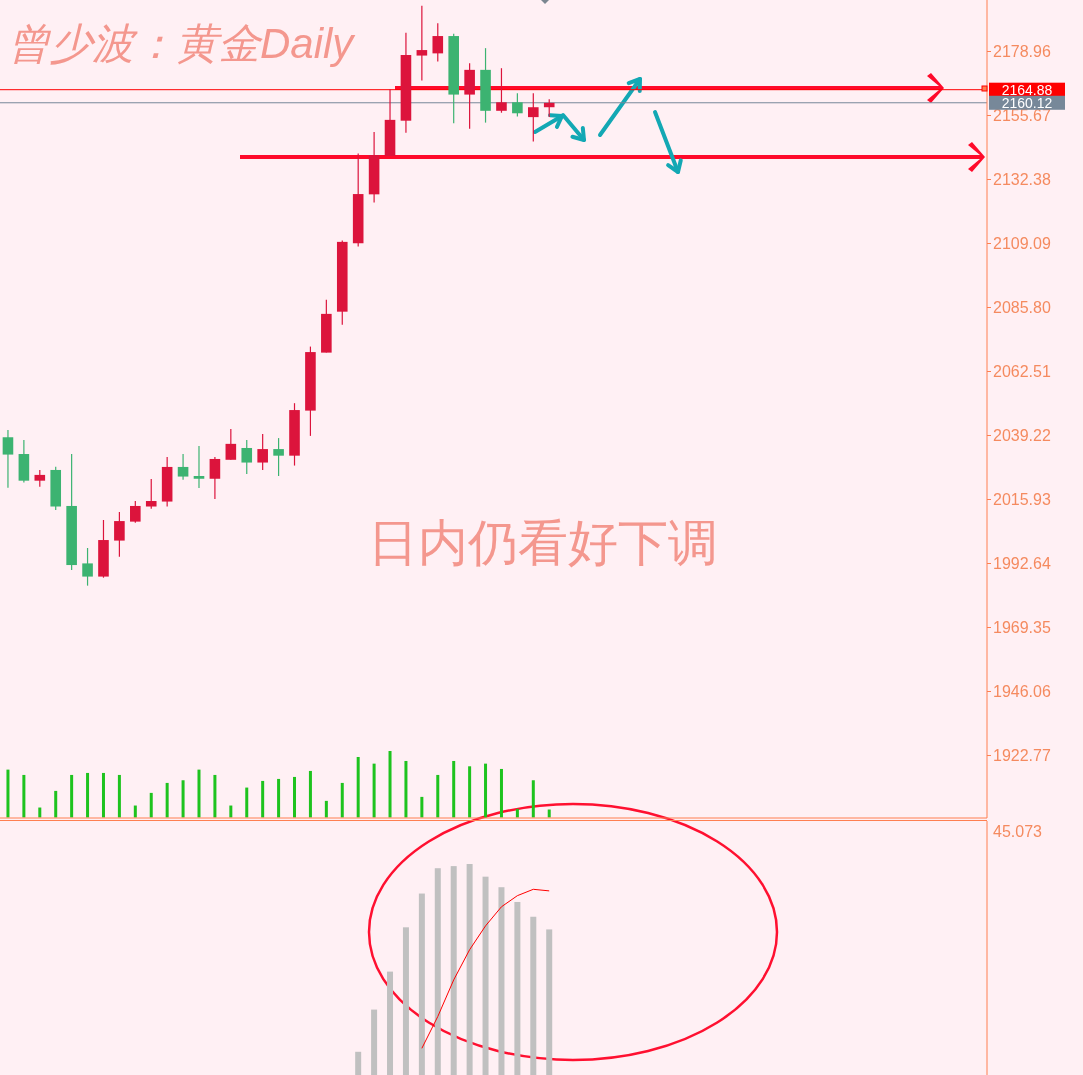 The image size is (1083, 1075). Describe the element at coordinates (1022, 499) in the screenshot. I see `y-tick-label: 2015.93` at that location.